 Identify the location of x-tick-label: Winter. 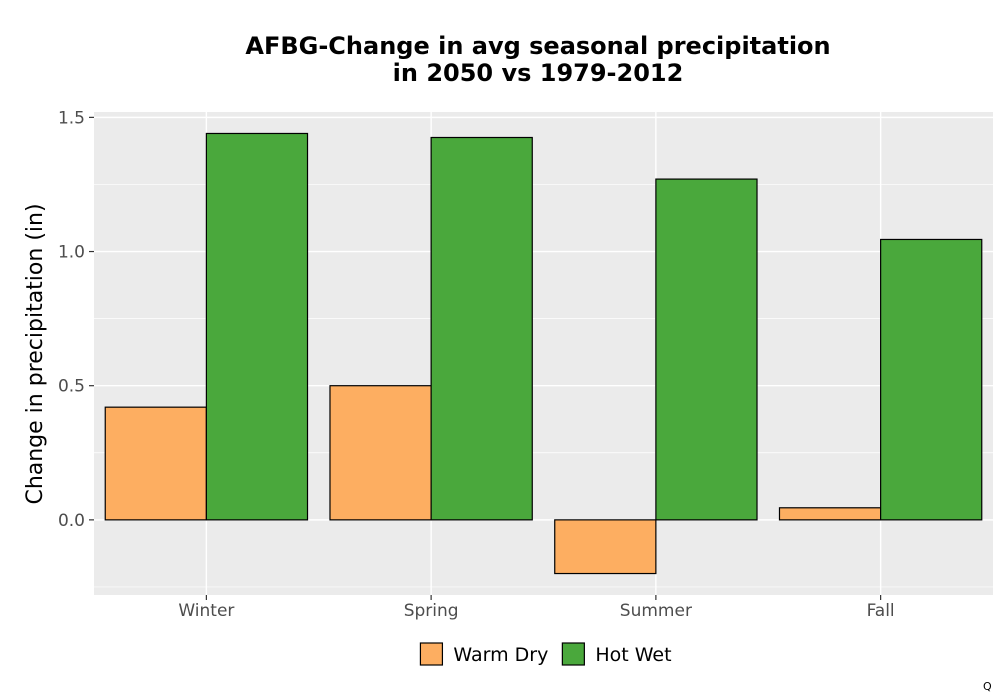
(206, 611).